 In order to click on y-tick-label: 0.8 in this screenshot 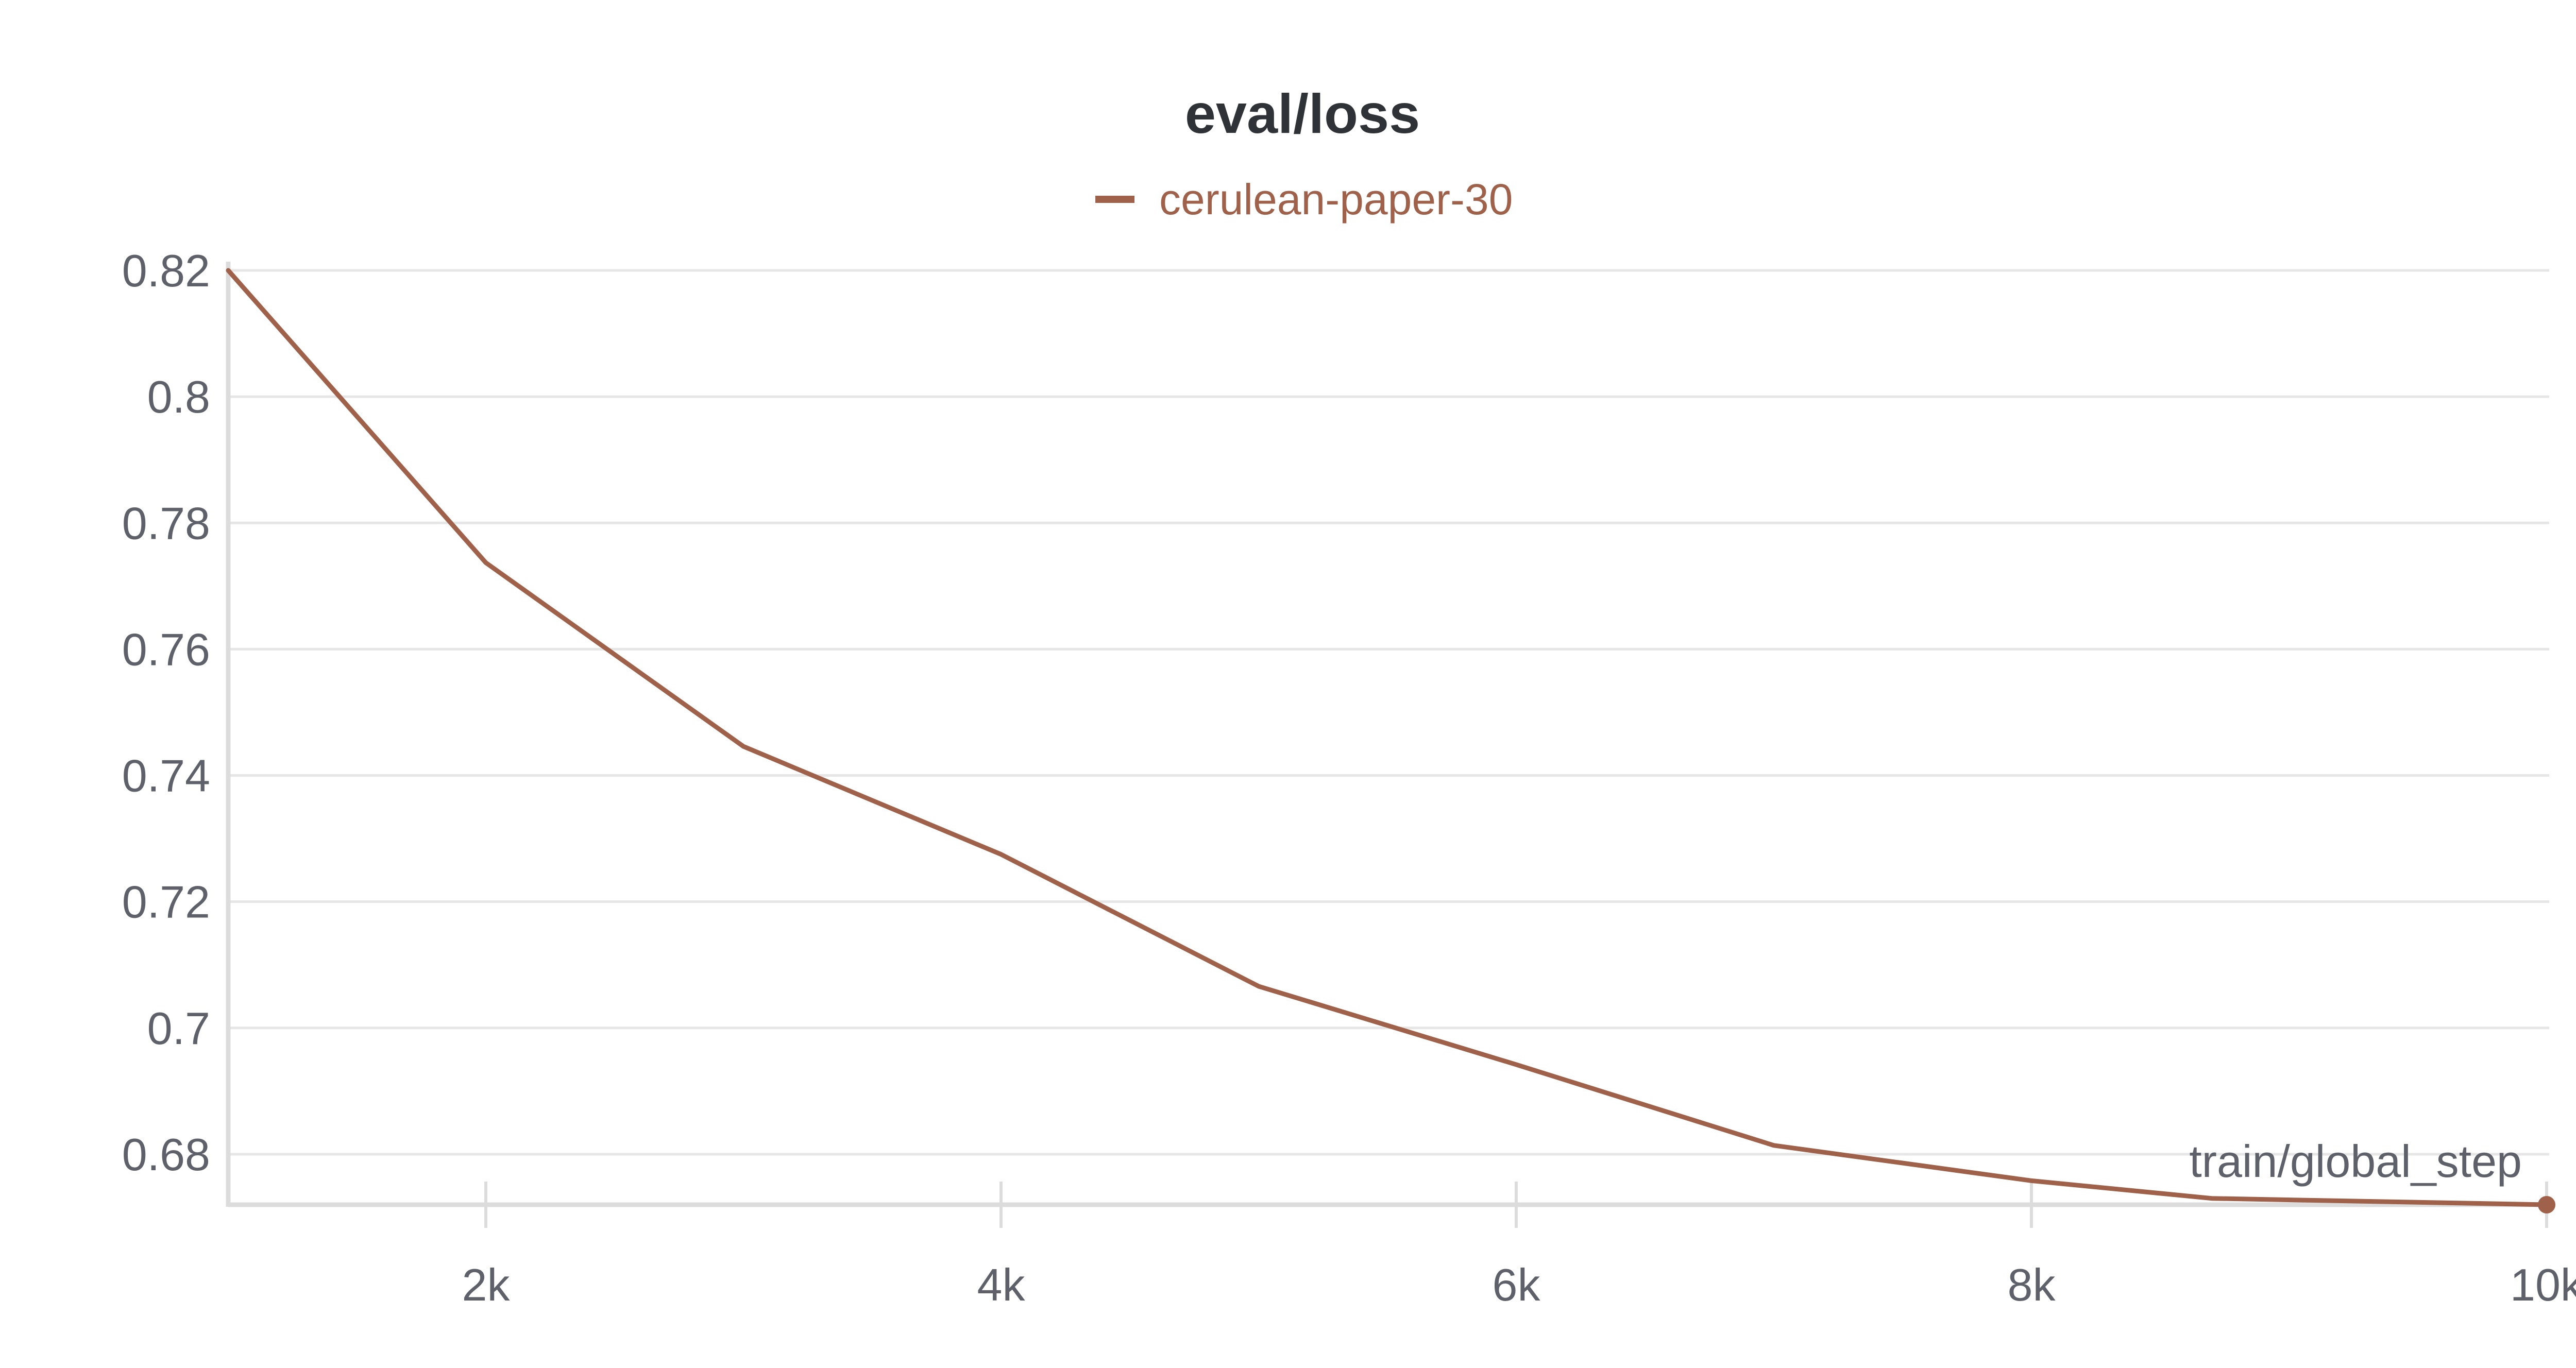, I will do `click(178, 396)`.